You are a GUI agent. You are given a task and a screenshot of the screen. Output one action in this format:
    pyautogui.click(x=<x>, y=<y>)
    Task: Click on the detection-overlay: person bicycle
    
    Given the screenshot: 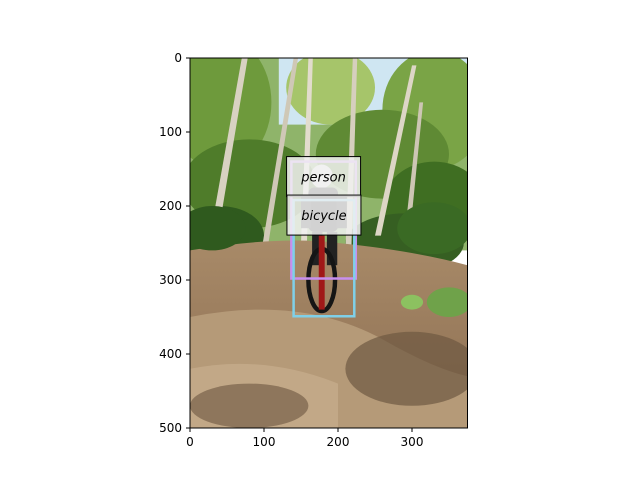 What is the action you would take?
    pyautogui.click(x=324, y=237)
    